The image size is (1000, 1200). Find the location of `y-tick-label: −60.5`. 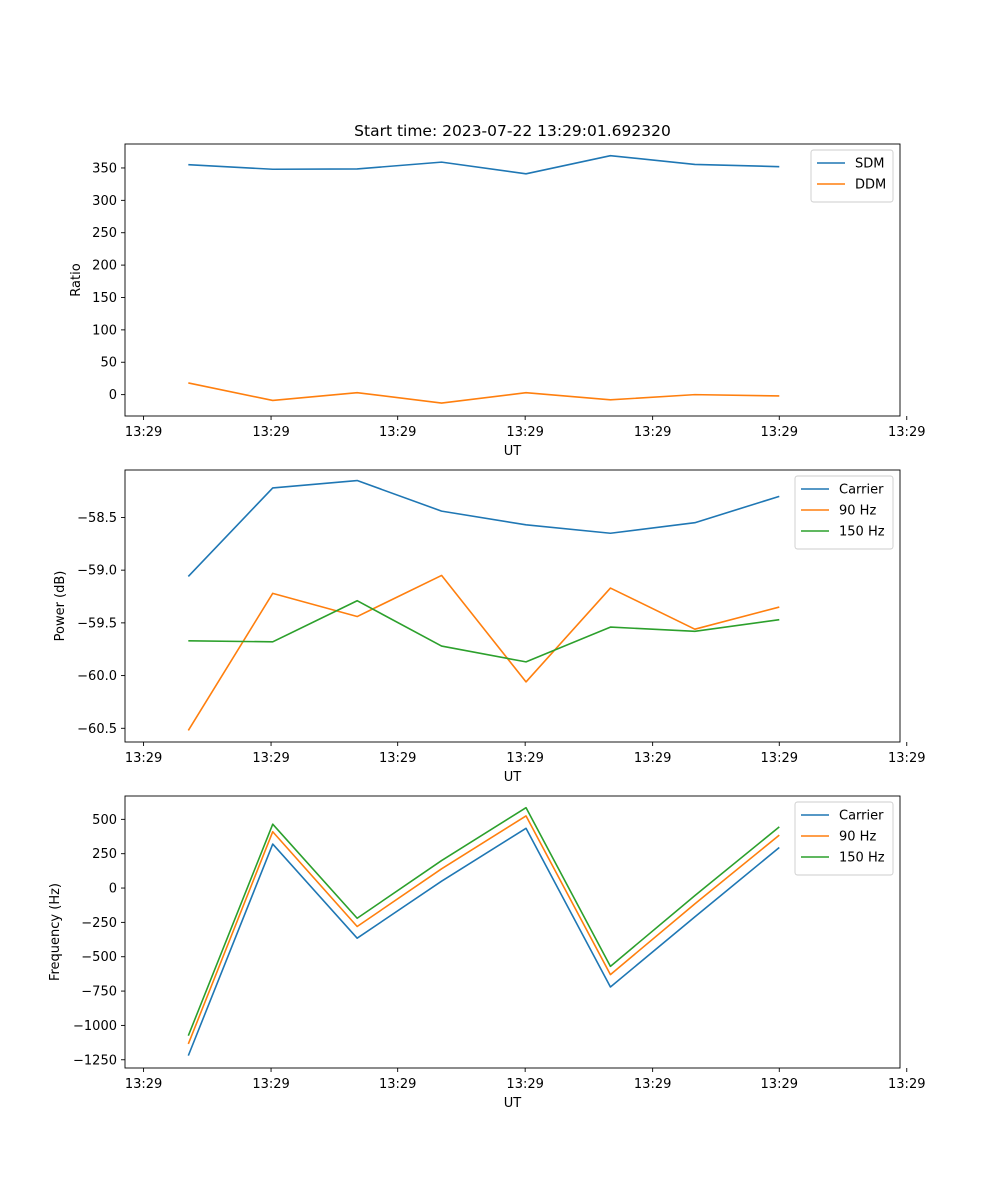

y-tick-label: −60.5 is located at coordinates (97, 729).